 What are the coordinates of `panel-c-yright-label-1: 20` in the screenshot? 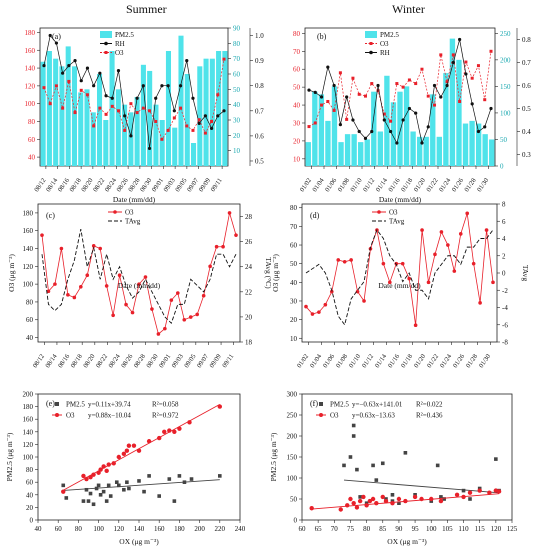 It's located at (249, 317).